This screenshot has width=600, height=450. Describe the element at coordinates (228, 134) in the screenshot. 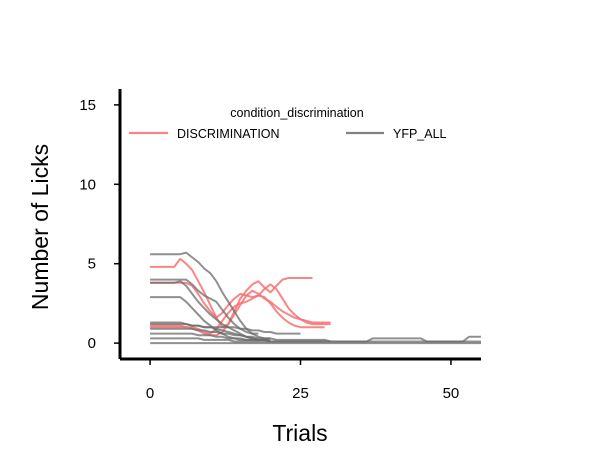

I see `legend-label-discrimination: DISCRIMINATION` at that location.